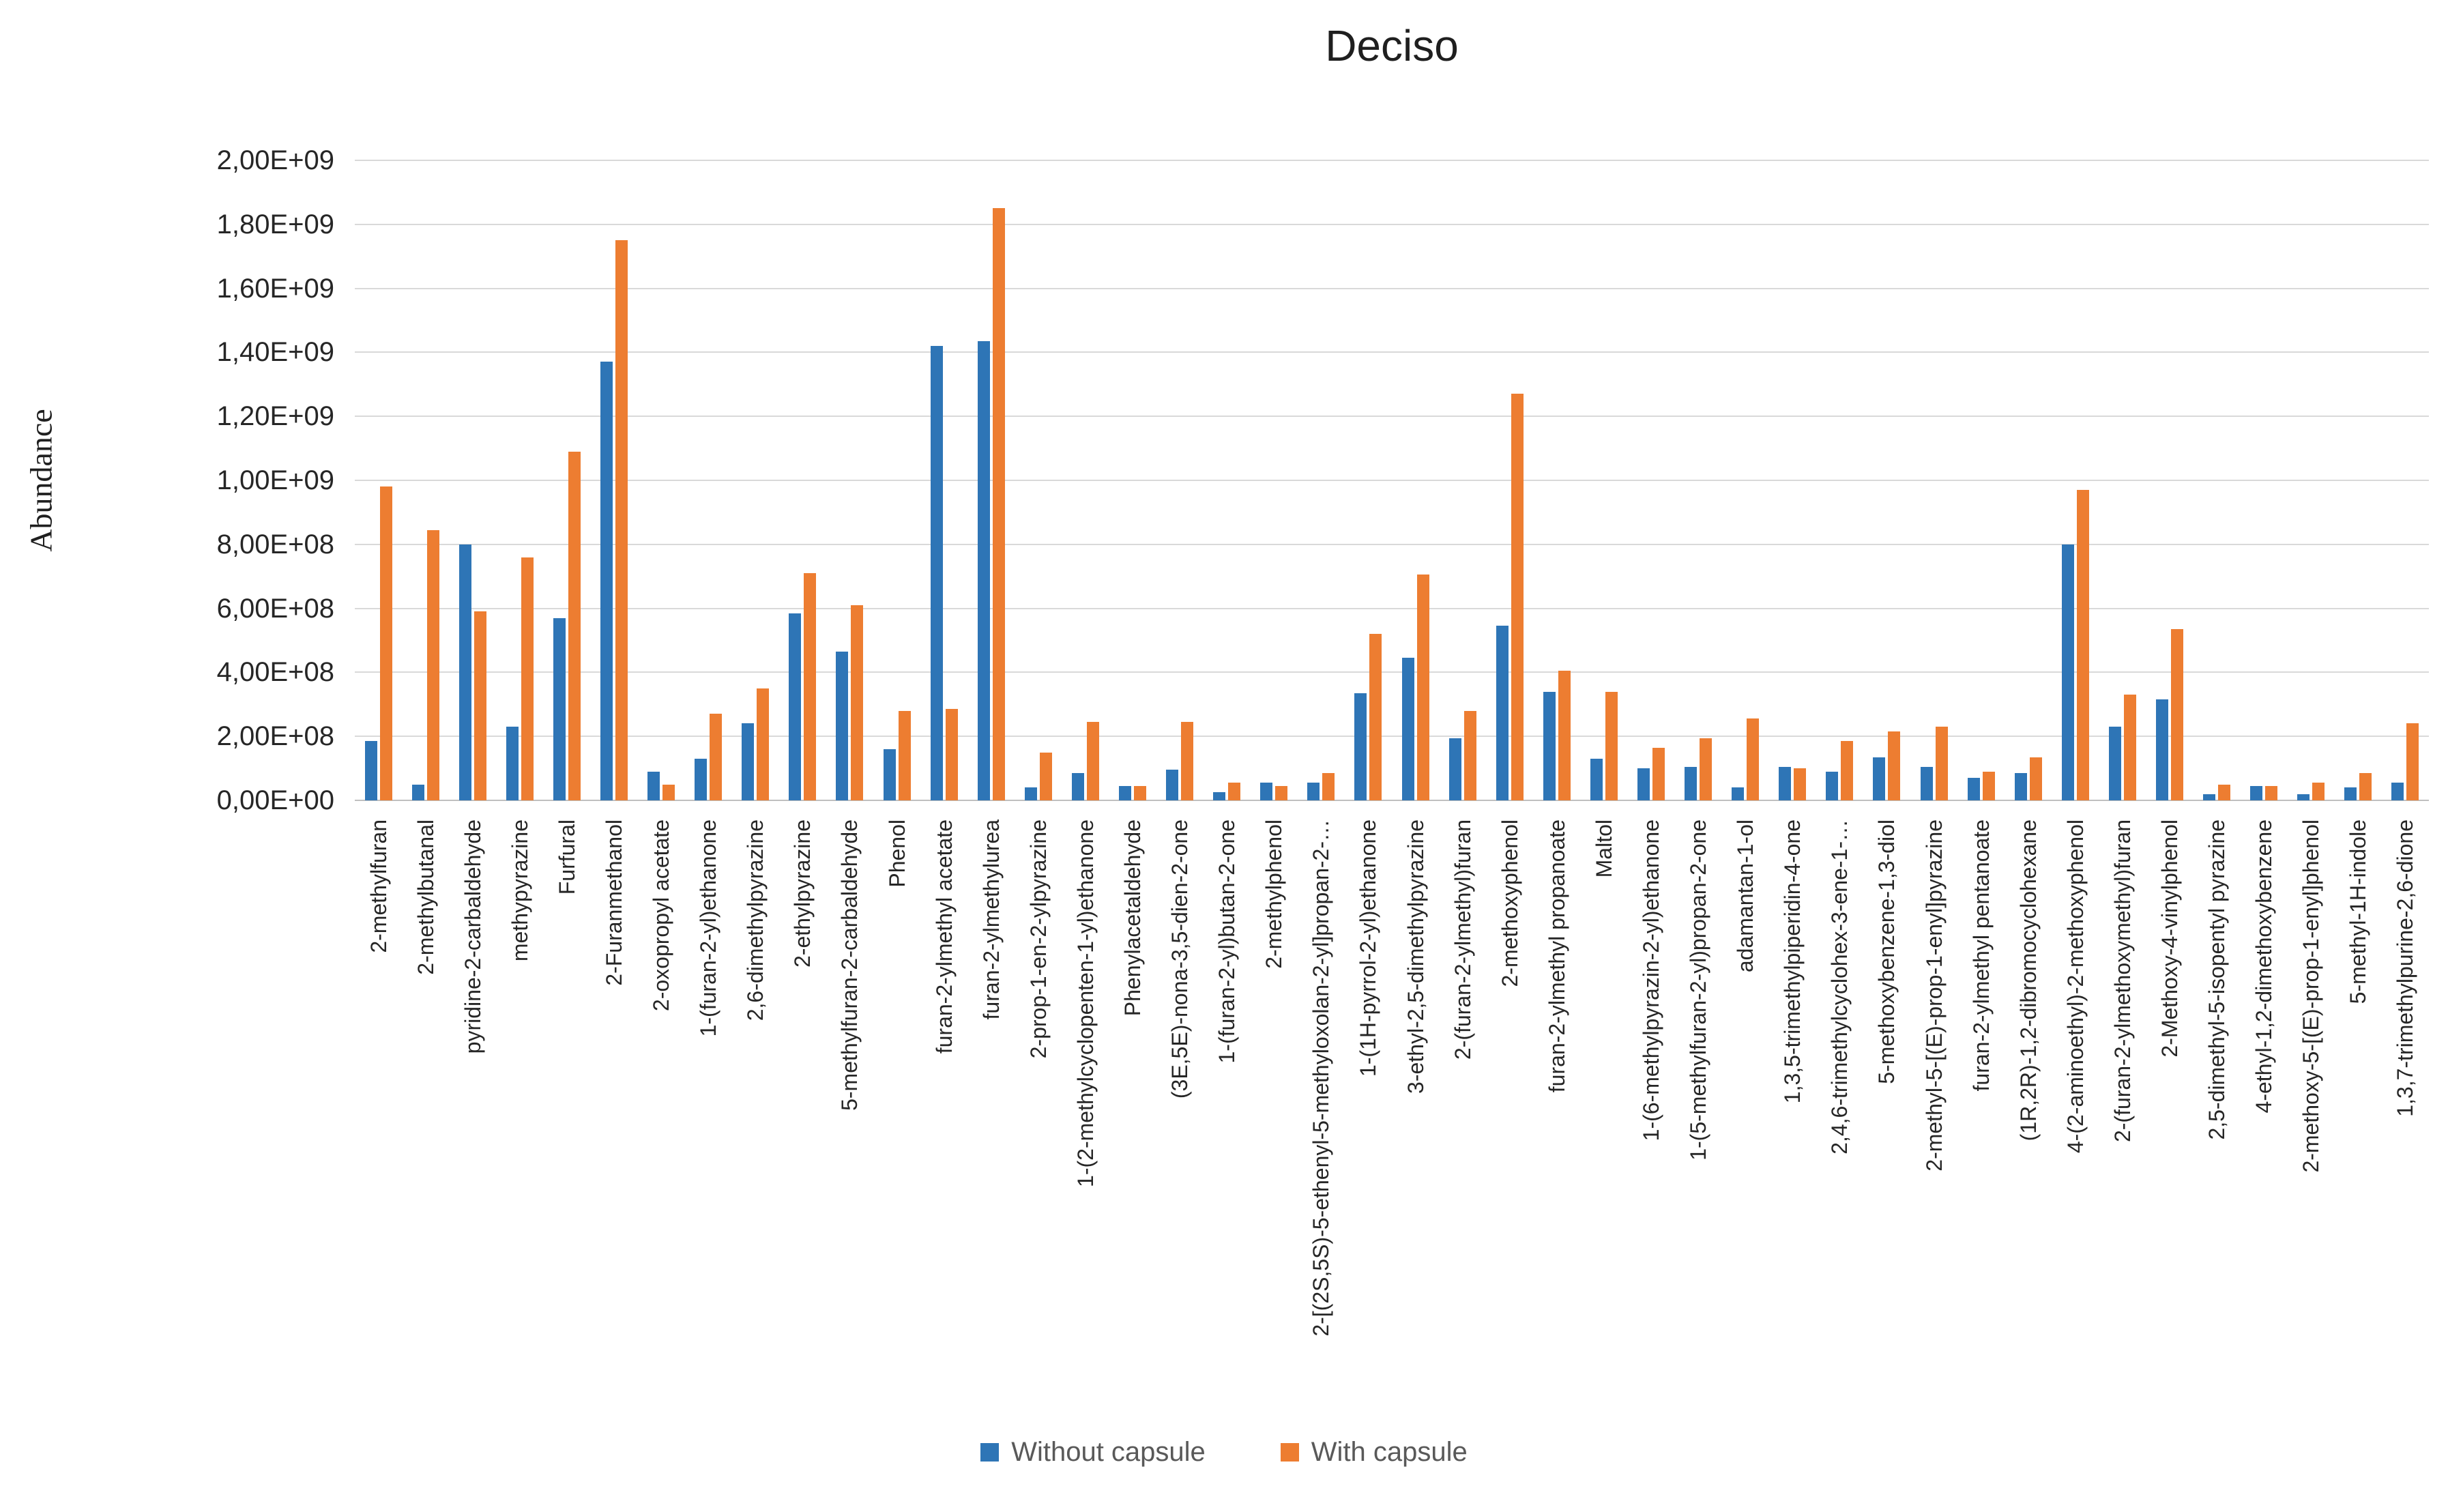 Image resolution: width=2448 pixels, height=1512 pixels. Describe the element at coordinates (2169, 938) in the screenshot. I see `x-category-label: 2-Methoxy-4-vinylphenol` at that location.